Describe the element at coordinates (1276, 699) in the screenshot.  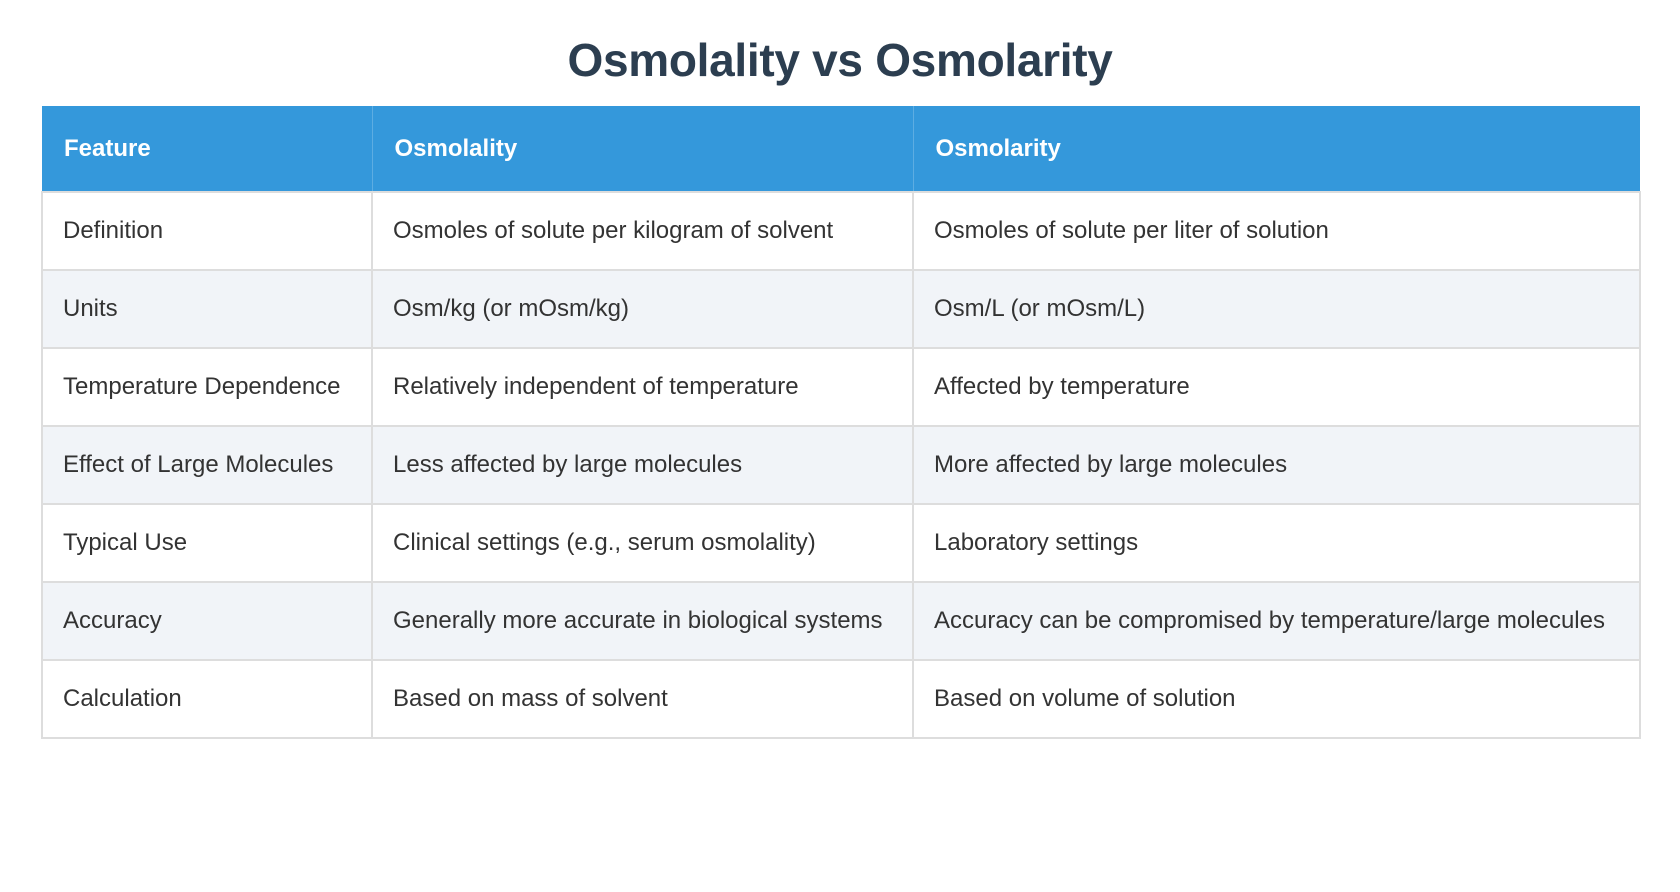
I see `osmolarity-cell: Based on volume of solution` at that location.